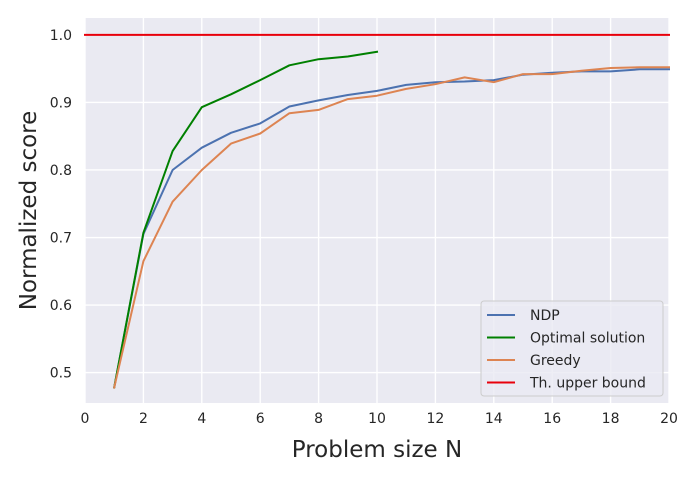 Image resolution: width=698 pixels, height=484 pixels. What do you see at coordinates (545, 316) in the screenshot?
I see `legend-entry-label: NDP` at bounding box center [545, 316].